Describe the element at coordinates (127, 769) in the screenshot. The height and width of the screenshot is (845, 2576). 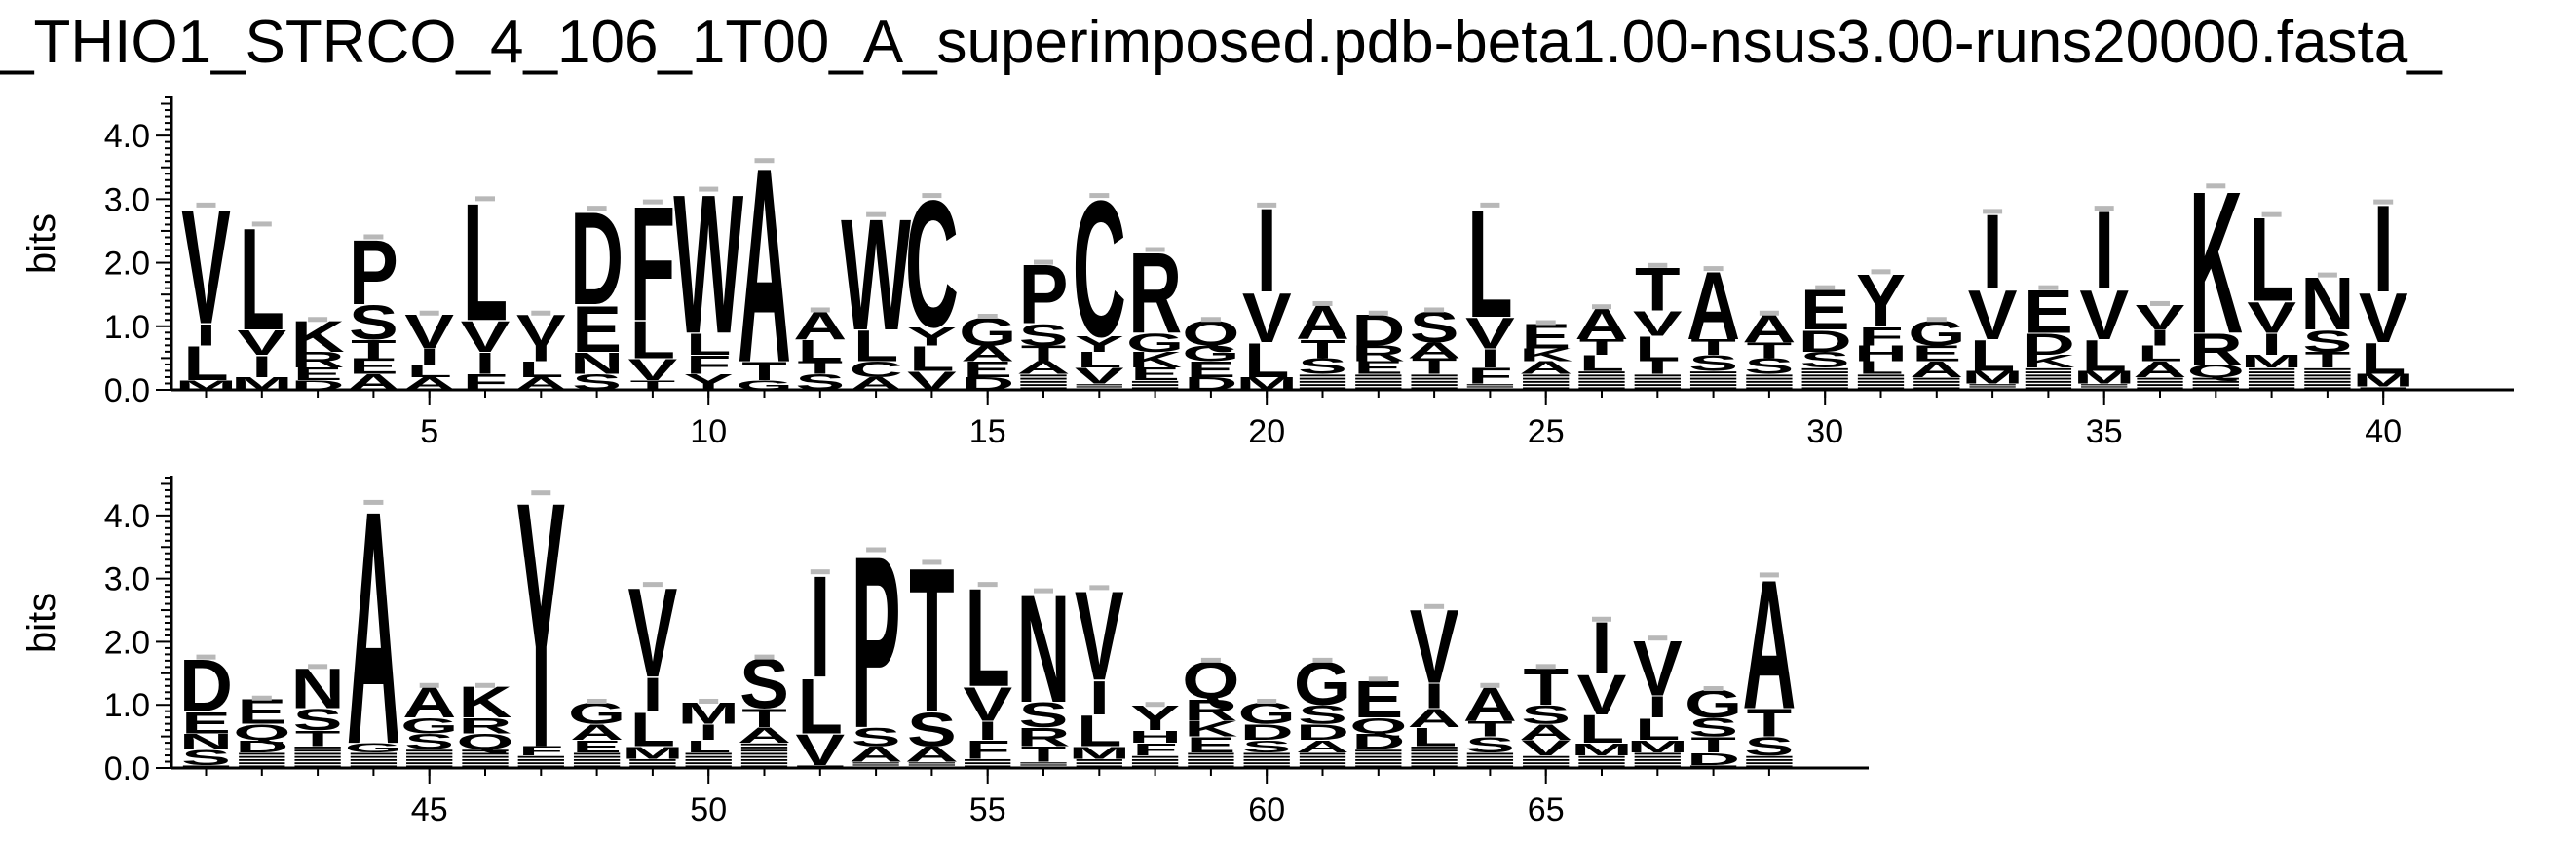
I see `y-tick-label: 0.0` at that location.